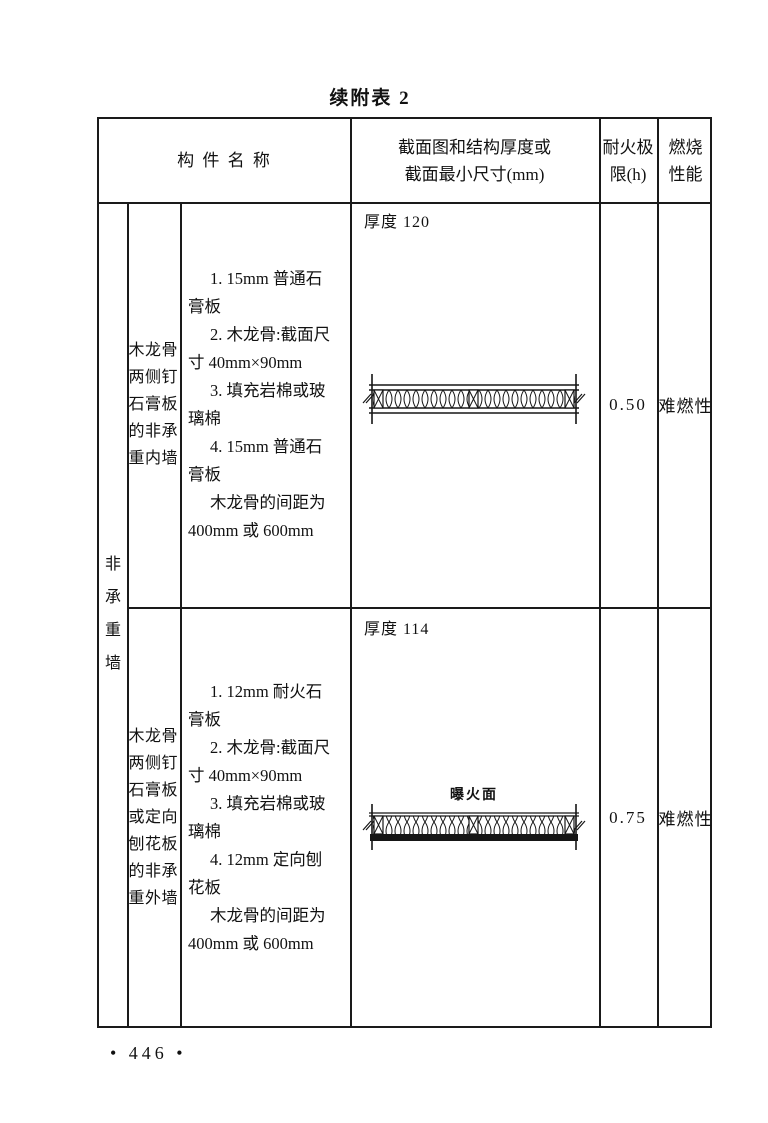 Image resolution: width=768 pixels, height=1123 pixels. I want to click on header-fire-line1: 耐火极, so click(628, 147).